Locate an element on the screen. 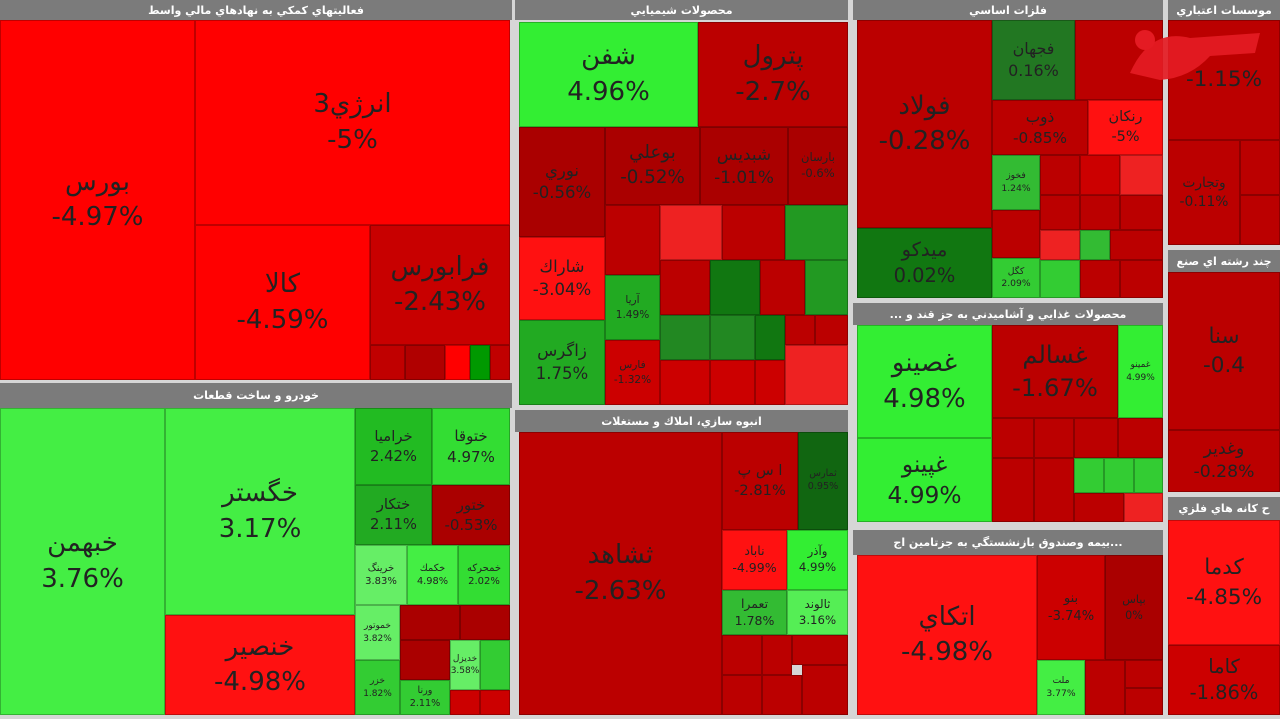 The width and height of the screenshot is (1280, 719). symbol: فجهان is located at coordinates (1033, 49).